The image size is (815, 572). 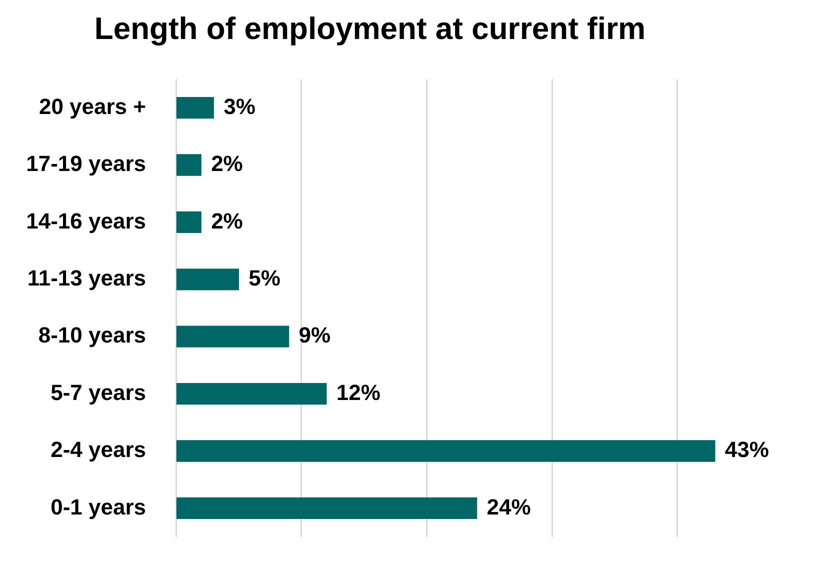 What do you see at coordinates (86, 221) in the screenshot?
I see `y-tick-label: 14-16 years` at bounding box center [86, 221].